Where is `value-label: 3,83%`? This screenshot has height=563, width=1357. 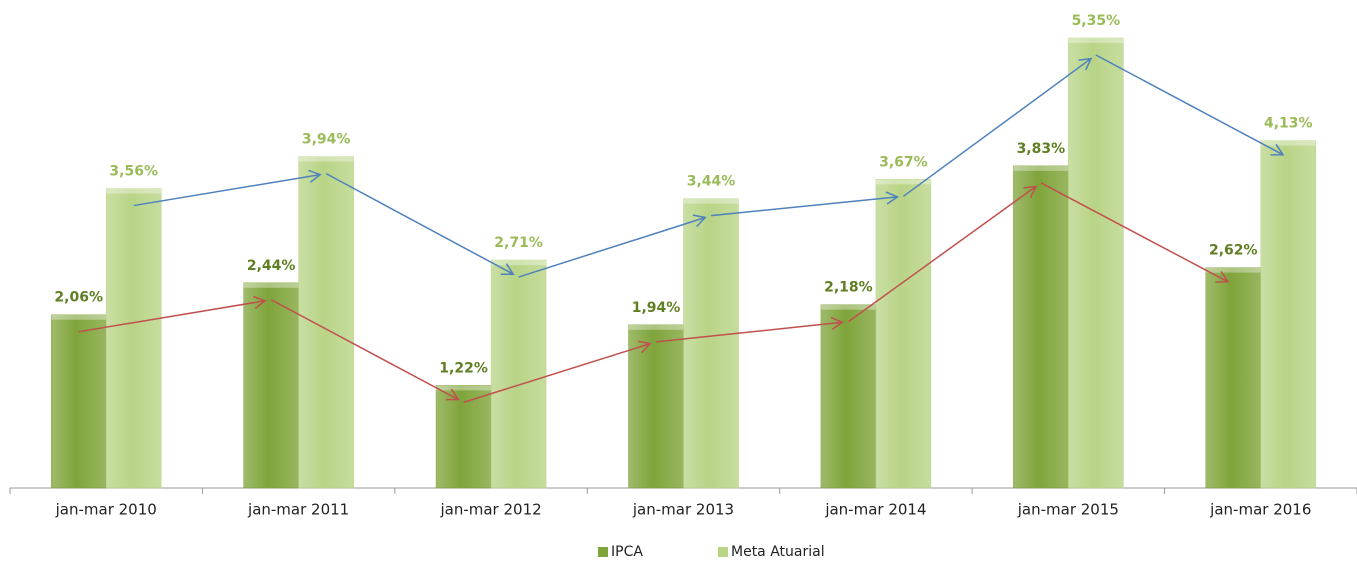 value-label: 3,83% is located at coordinates (1041, 149).